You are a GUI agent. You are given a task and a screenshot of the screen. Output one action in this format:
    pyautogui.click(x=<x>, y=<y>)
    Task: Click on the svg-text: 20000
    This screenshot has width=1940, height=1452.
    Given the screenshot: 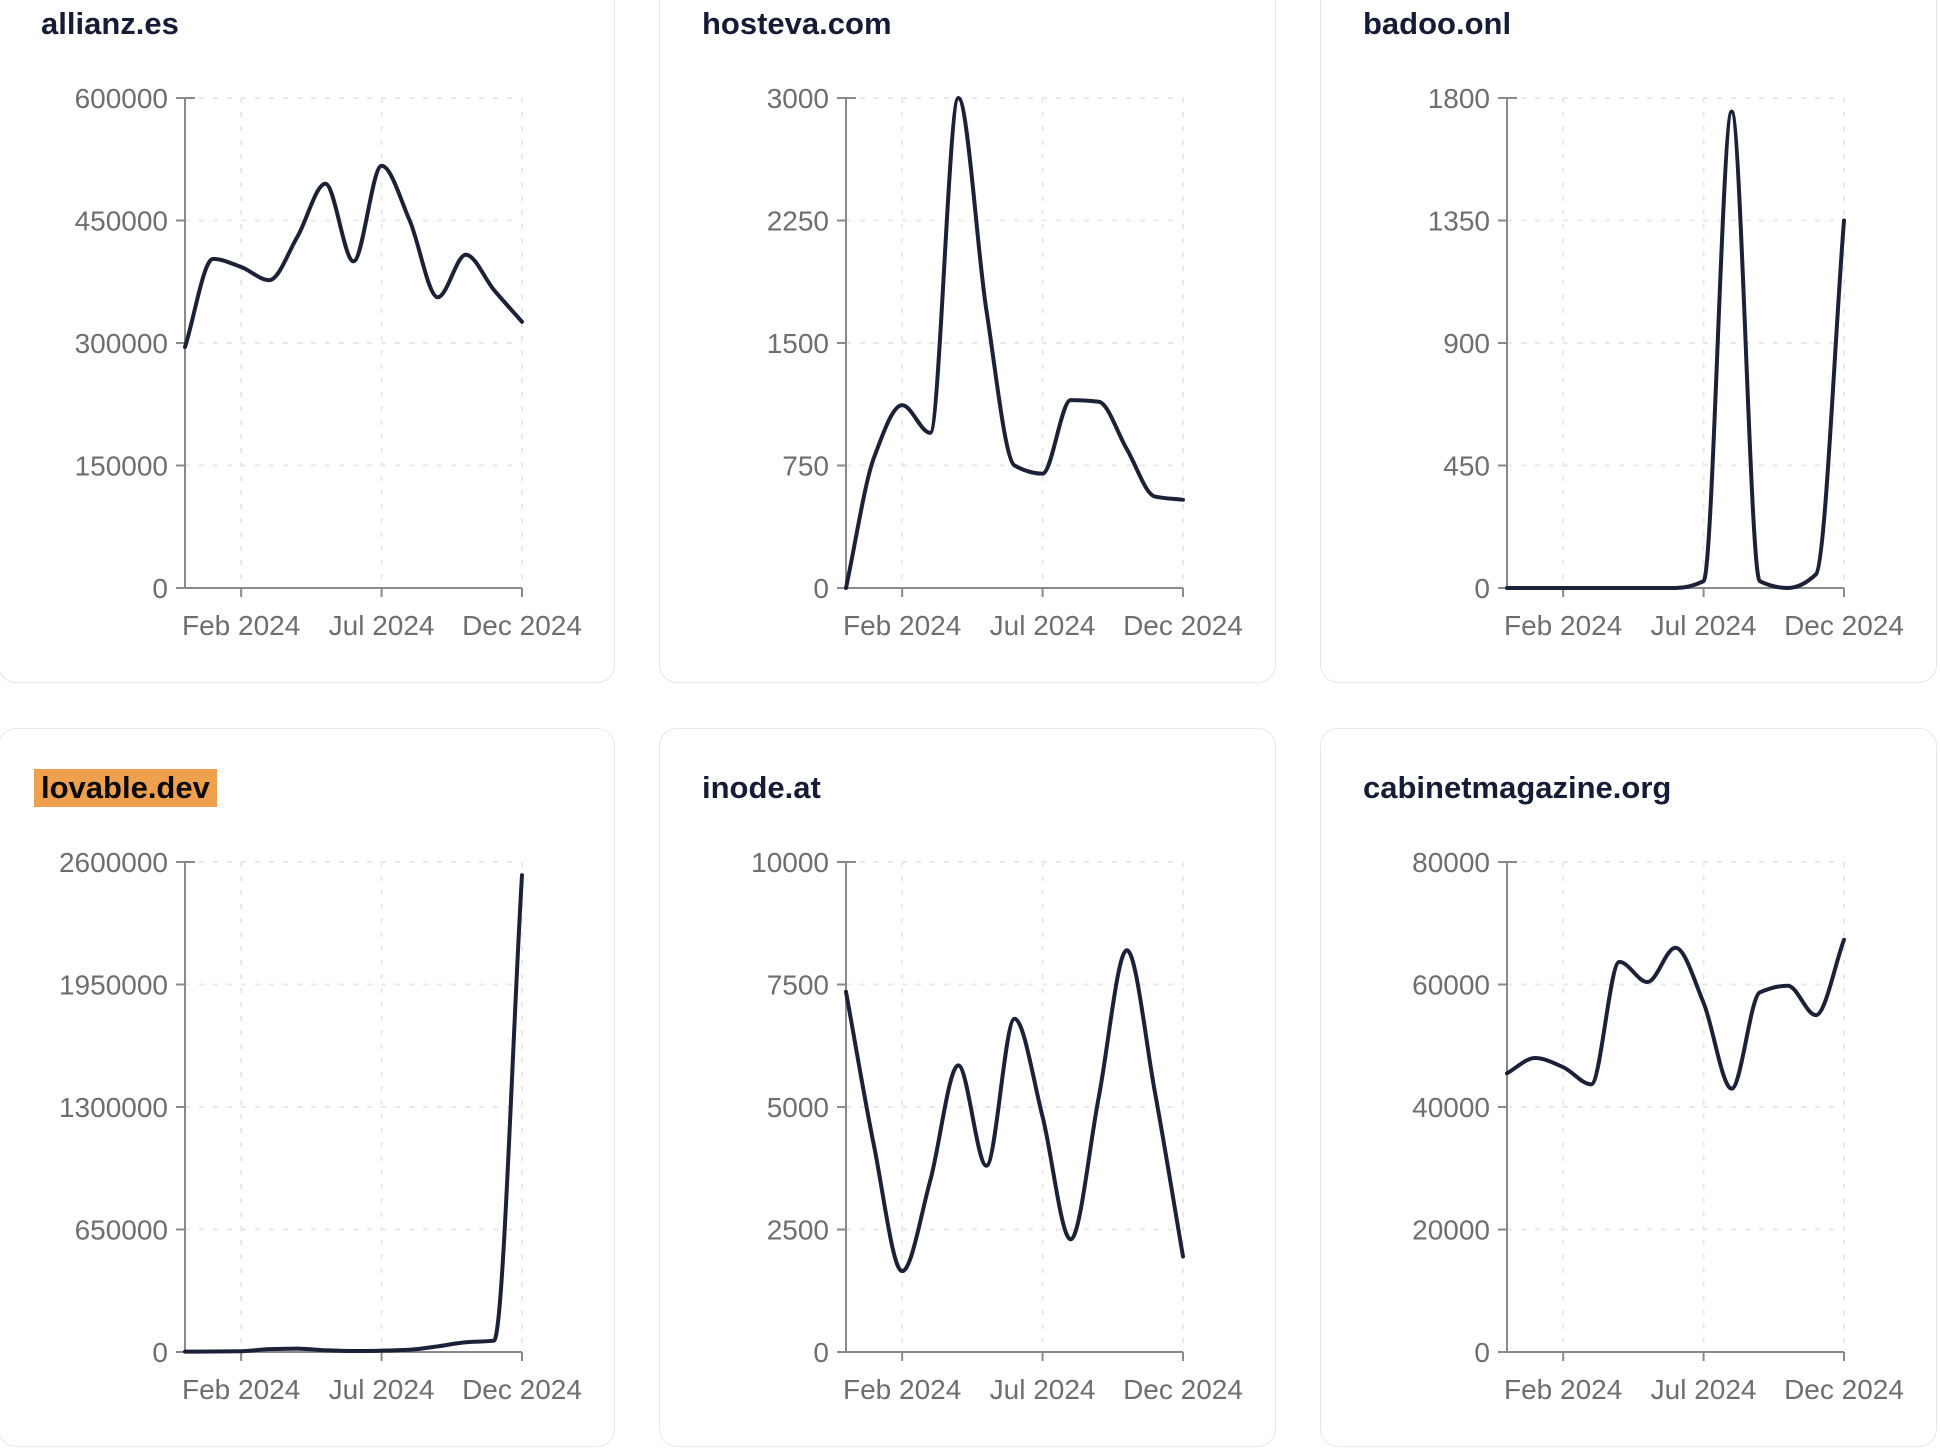 What is the action you would take?
    pyautogui.click(x=1451, y=1229)
    